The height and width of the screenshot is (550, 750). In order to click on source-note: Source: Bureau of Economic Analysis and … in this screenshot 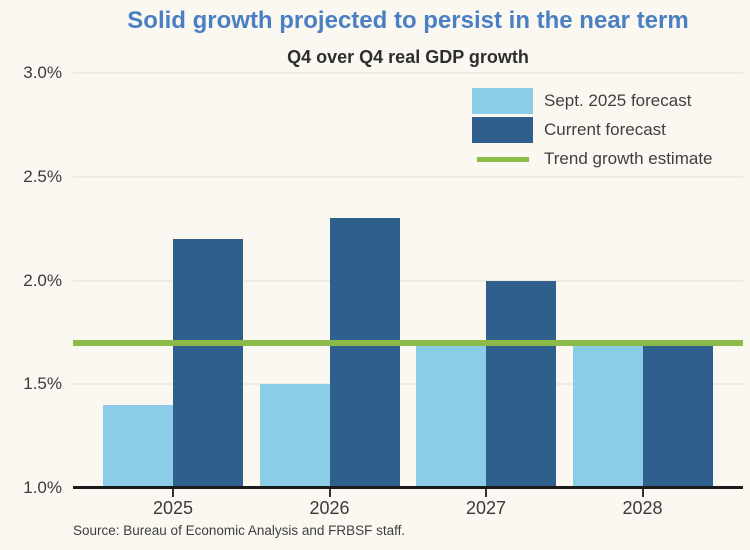, I will do `click(239, 530)`.